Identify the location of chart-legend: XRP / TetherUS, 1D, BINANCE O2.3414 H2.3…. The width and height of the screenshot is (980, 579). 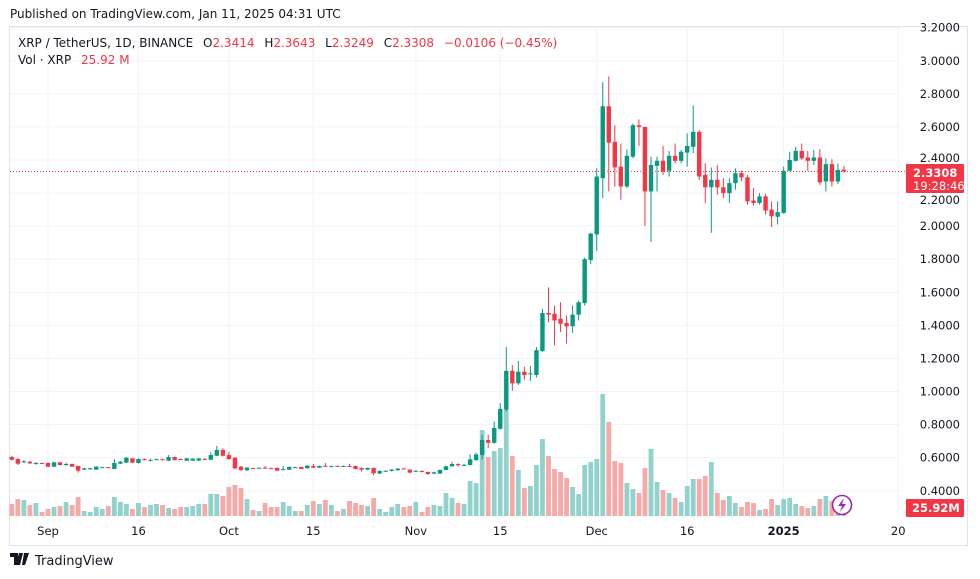
(287, 52).